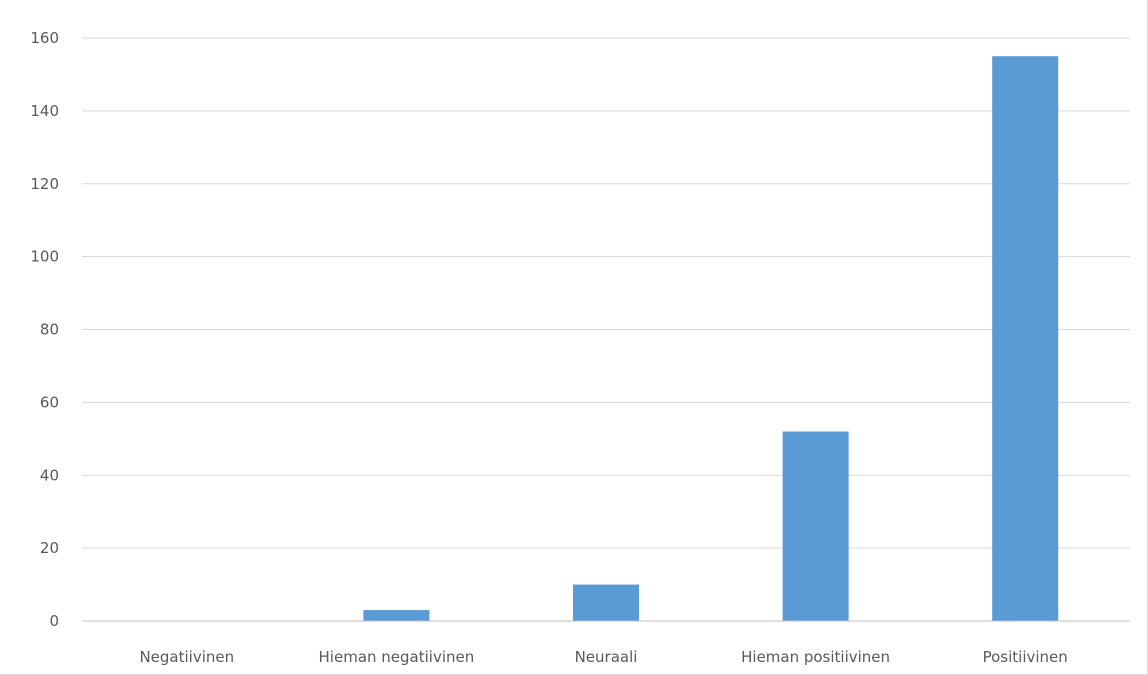 The width and height of the screenshot is (1148, 675). What do you see at coordinates (49, 475) in the screenshot?
I see `y-tick-label: 40` at bounding box center [49, 475].